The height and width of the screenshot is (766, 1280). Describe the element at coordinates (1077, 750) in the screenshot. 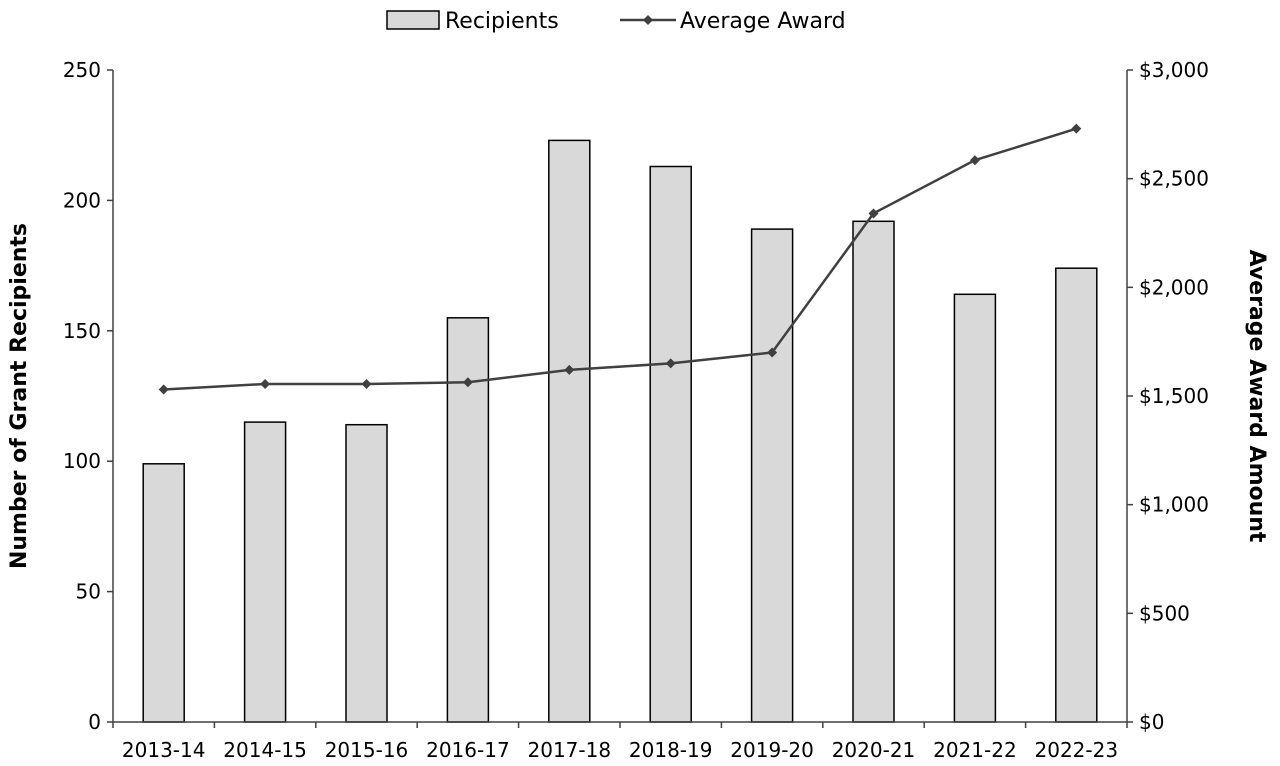

I see `x-tick-label: 2022-23` at that location.